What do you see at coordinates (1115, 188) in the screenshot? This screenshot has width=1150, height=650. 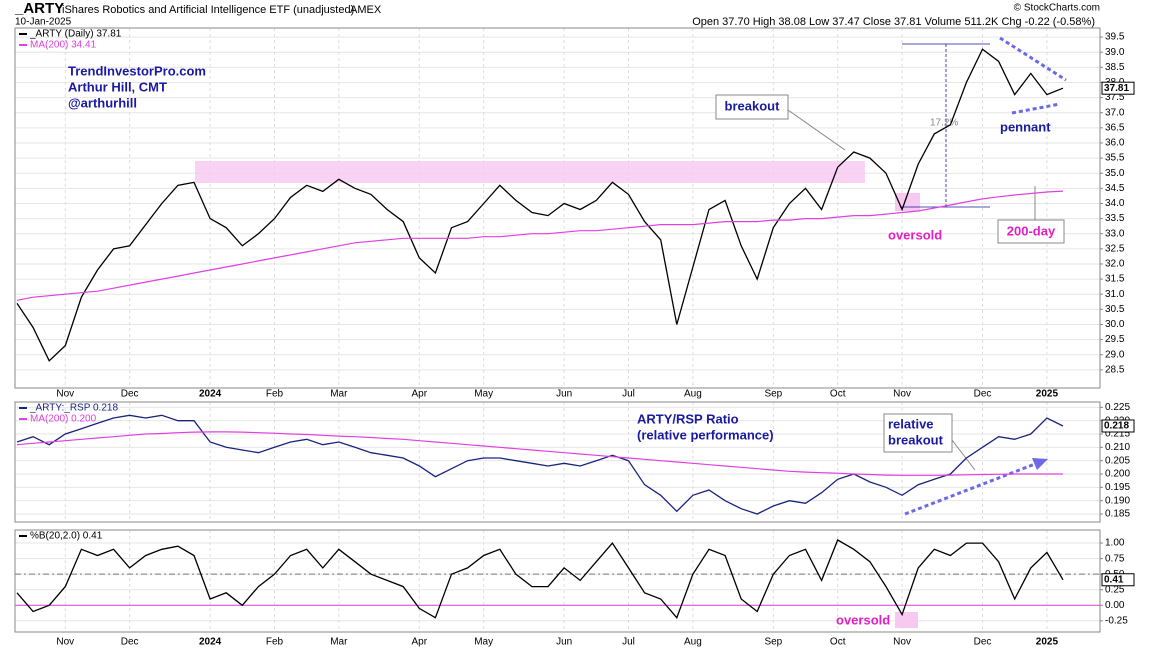 I see `y-tick-label: 34.5` at bounding box center [1115, 188].